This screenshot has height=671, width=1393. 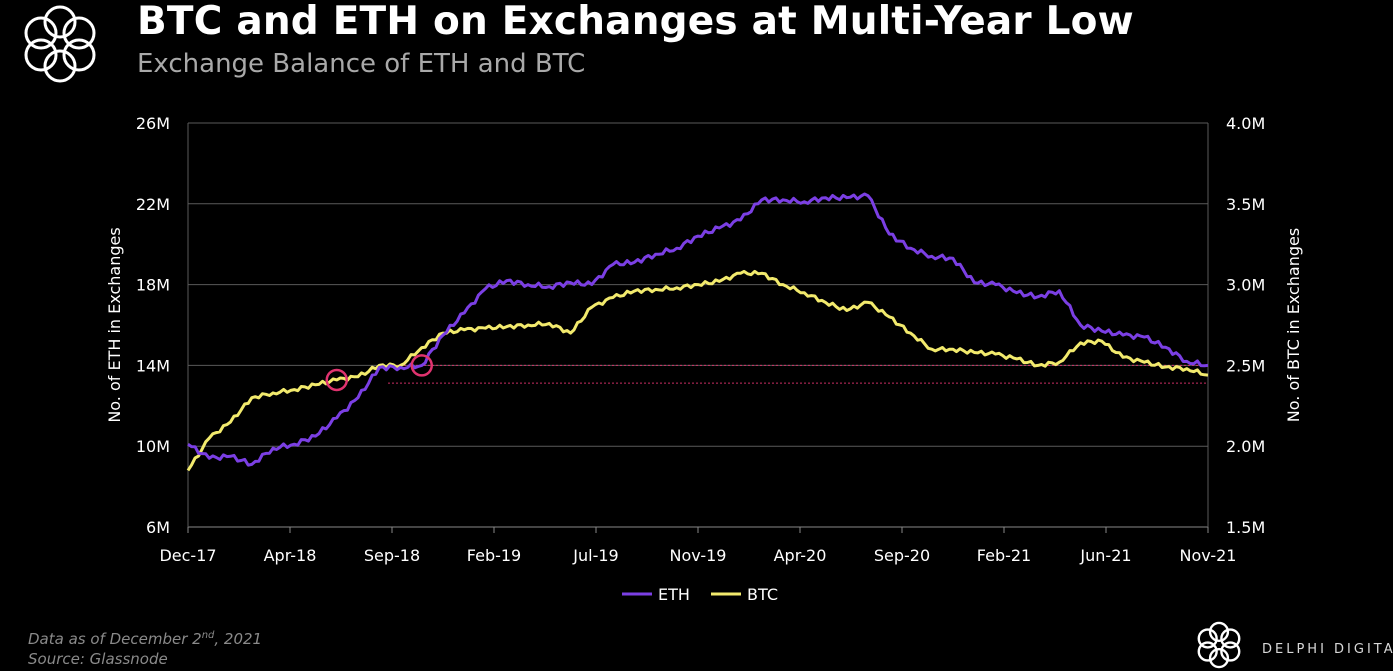 What do you see at coordinates (361, 64) in the screenshot?
I see `page-subtitle: Exchange Balance of ETH and BTC` at bounding box center [361, 64].